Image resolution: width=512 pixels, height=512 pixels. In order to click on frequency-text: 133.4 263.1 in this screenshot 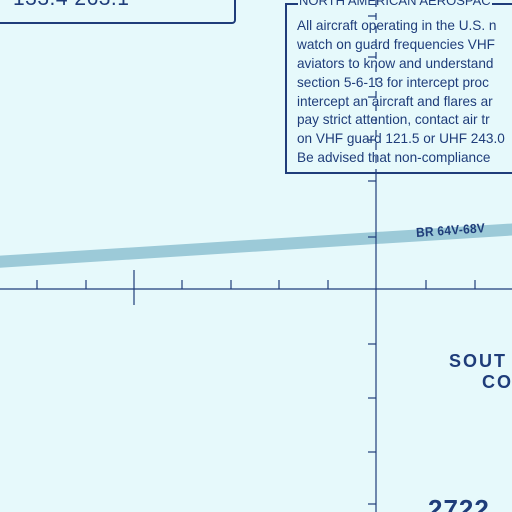, I will do `click(71, 4)`.